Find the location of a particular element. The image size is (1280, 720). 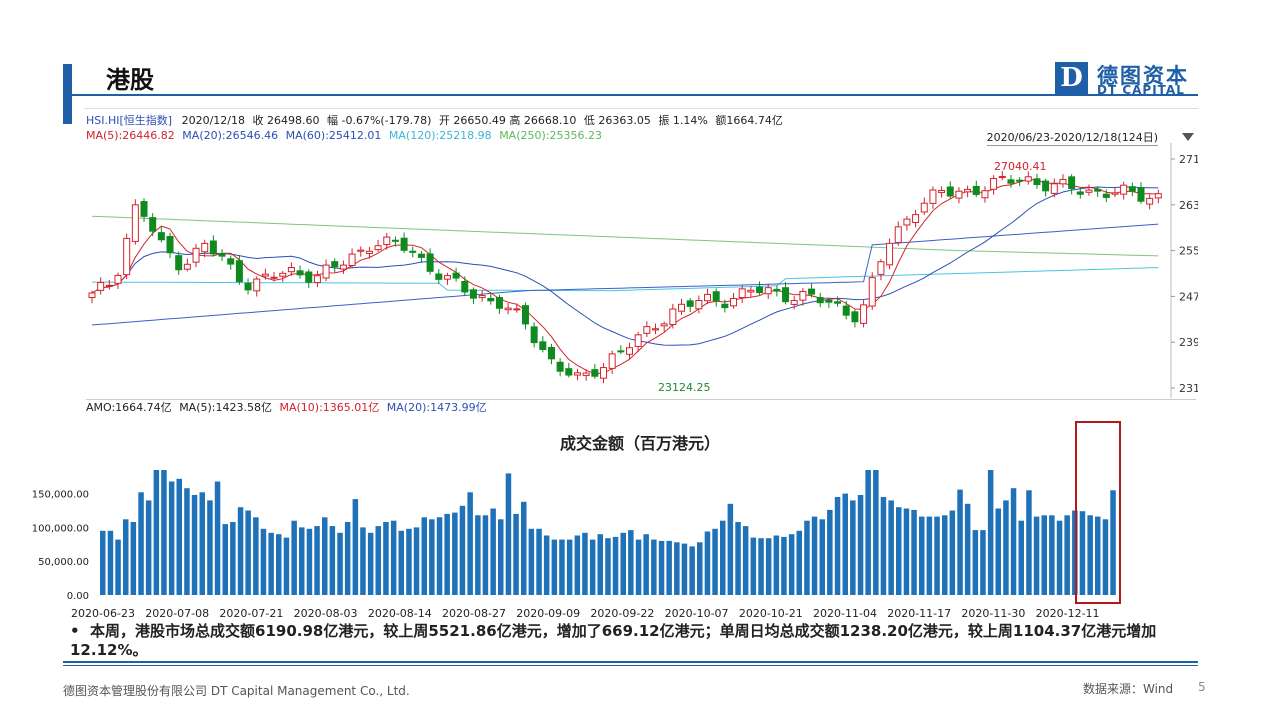

quote-open: 开 26650.49 is located at coordinates (472, 120).